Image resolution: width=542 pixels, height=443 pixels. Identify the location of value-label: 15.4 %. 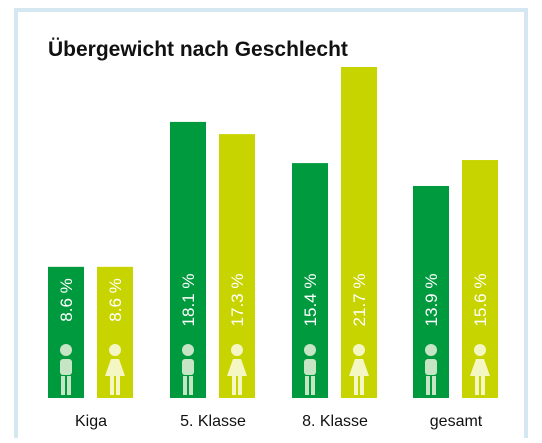
(310, 300).